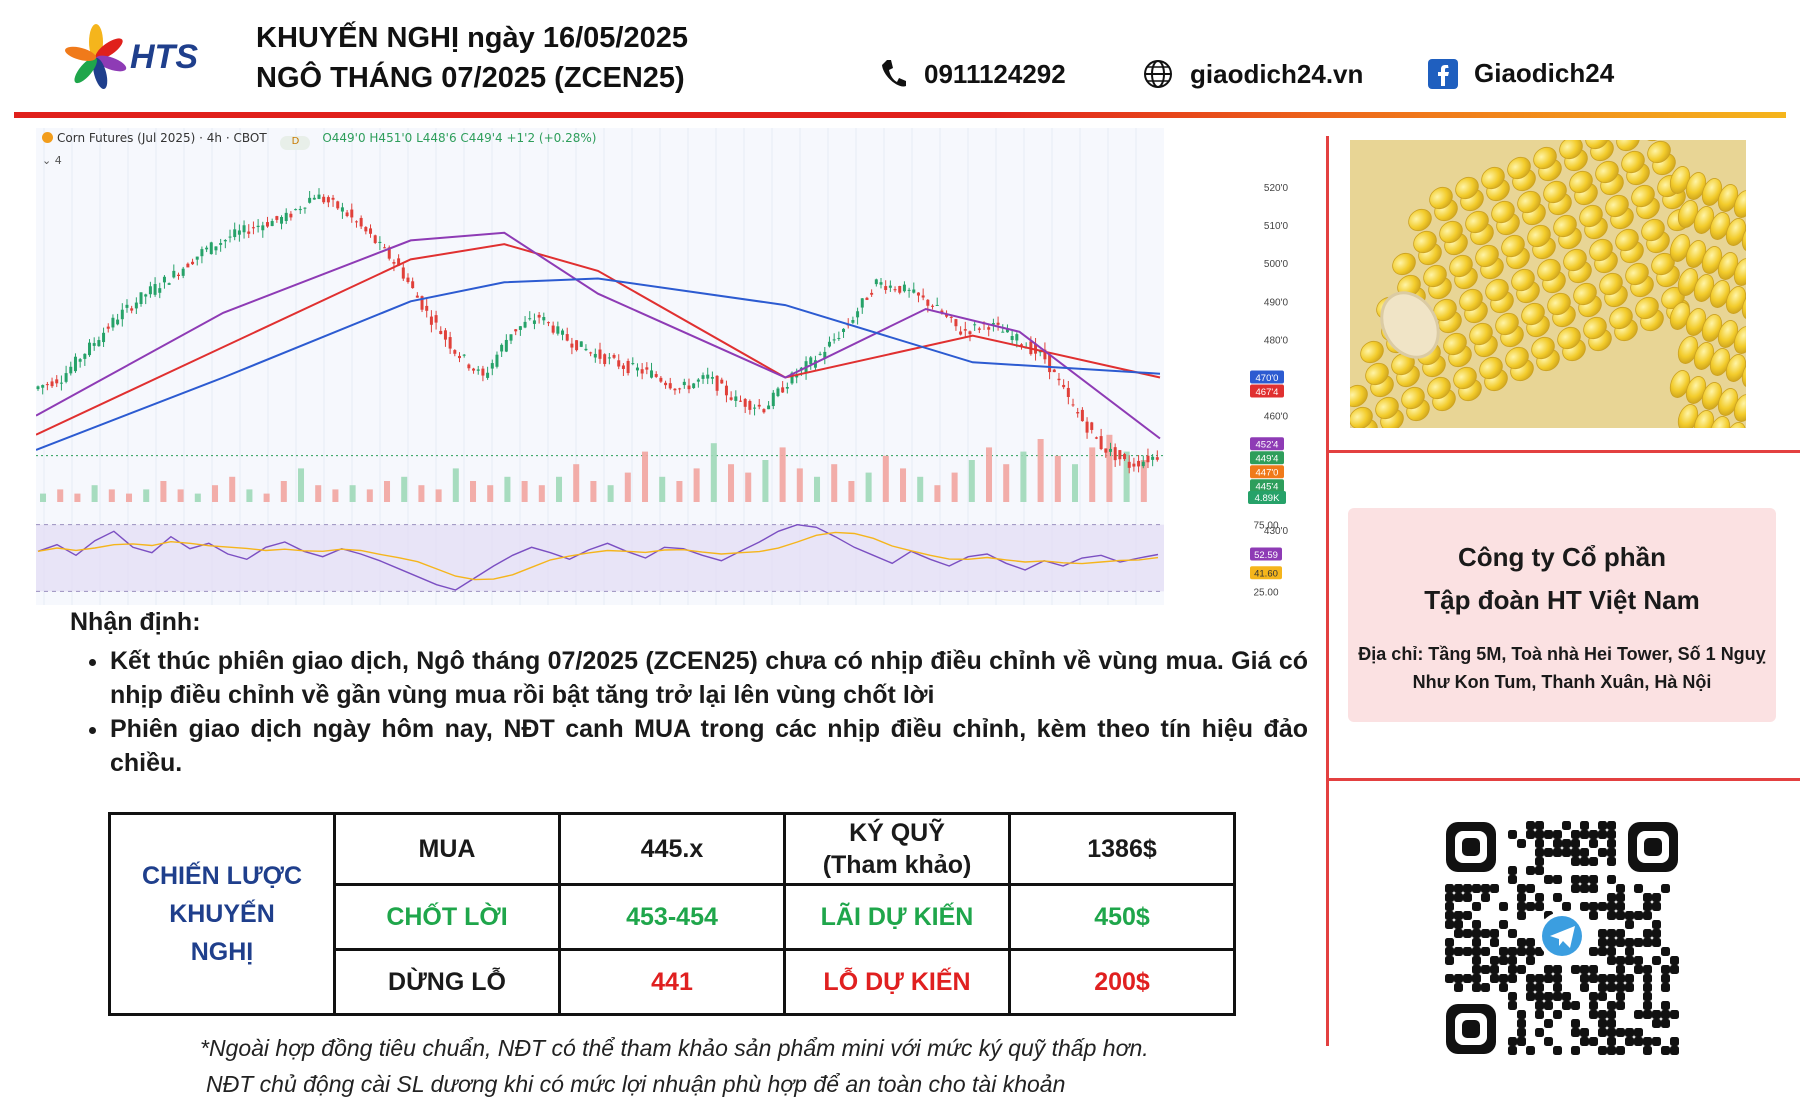 Image resolution: width=1800 pixels, height=1112 pixels. What do you see at coordinates (598, 364) in the screenshot?
I see `moving-average-line` at bounding box center [598, 364].